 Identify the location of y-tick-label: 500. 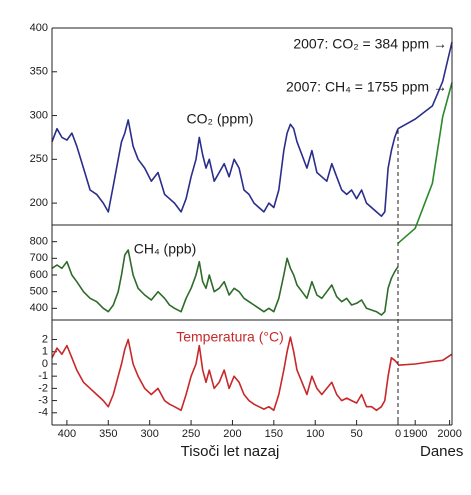
(39, 292).